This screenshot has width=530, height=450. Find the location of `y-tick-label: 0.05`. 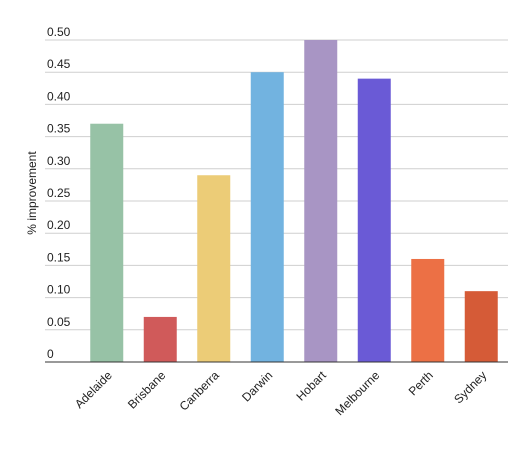

y-tick-label: 0.05 is located at coordinates (59, 322).